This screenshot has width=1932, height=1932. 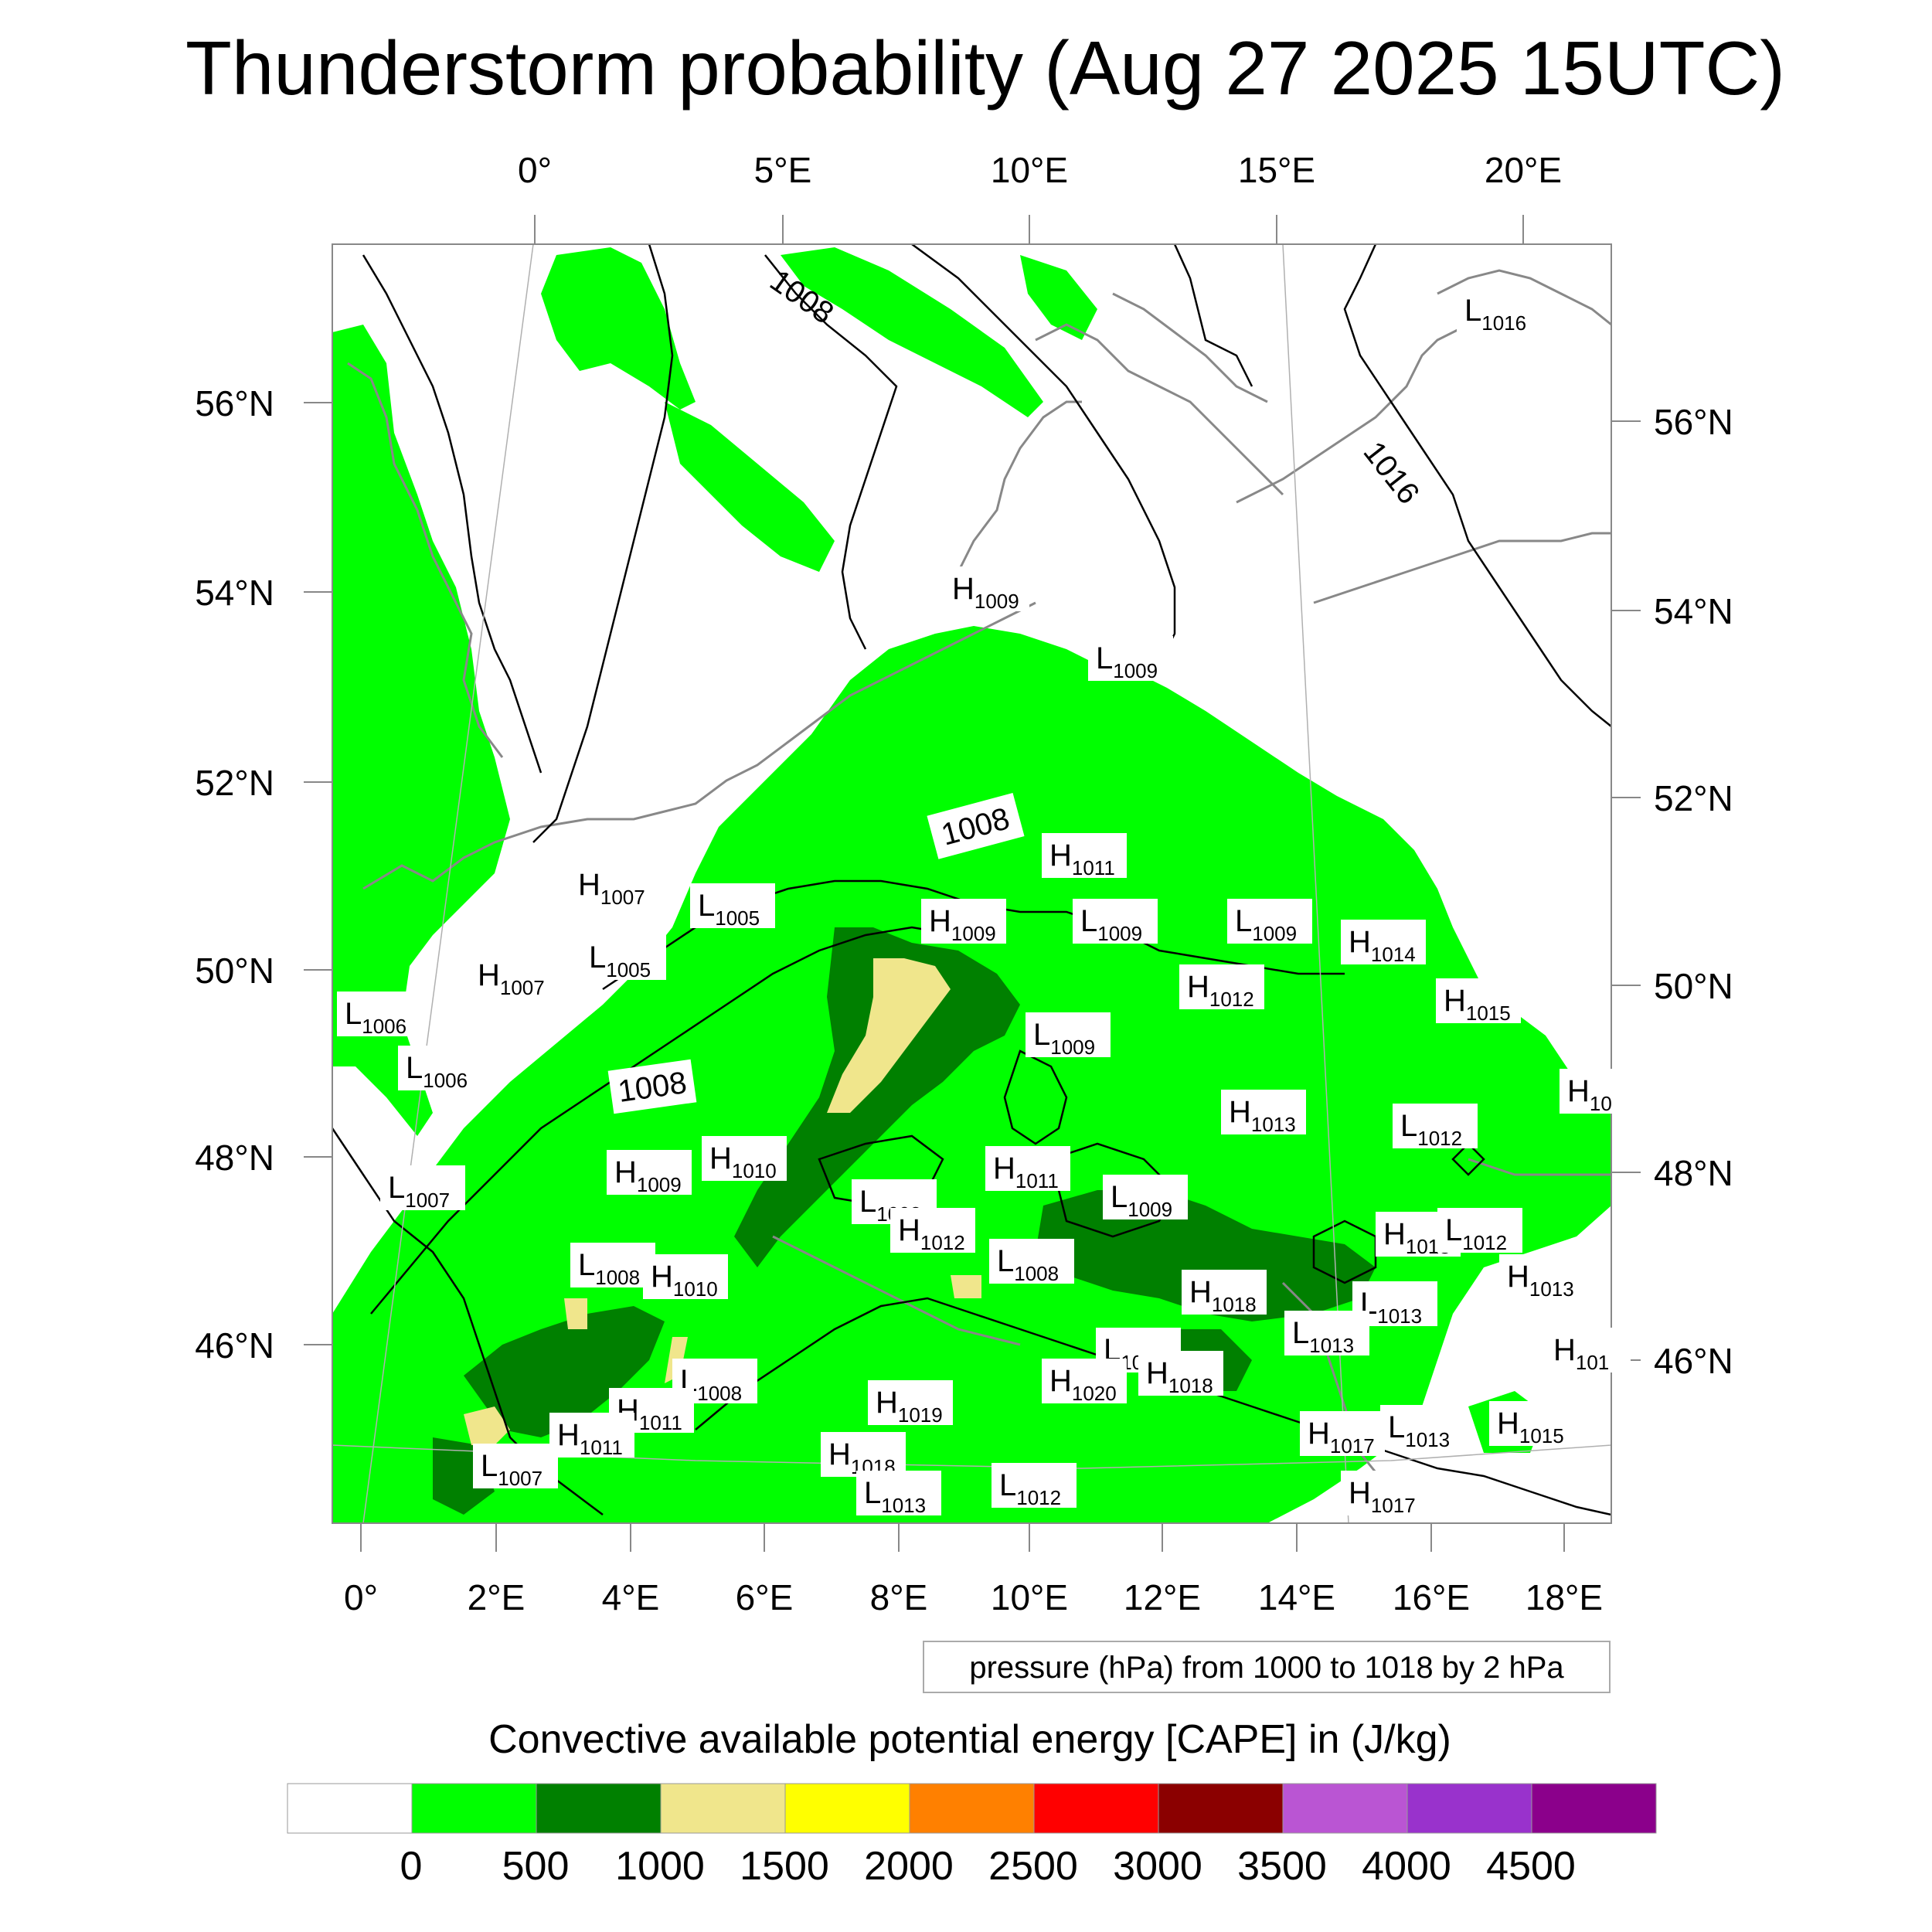 I want to click on pressure-center-text: H1019, so click(x=910, y=1406).